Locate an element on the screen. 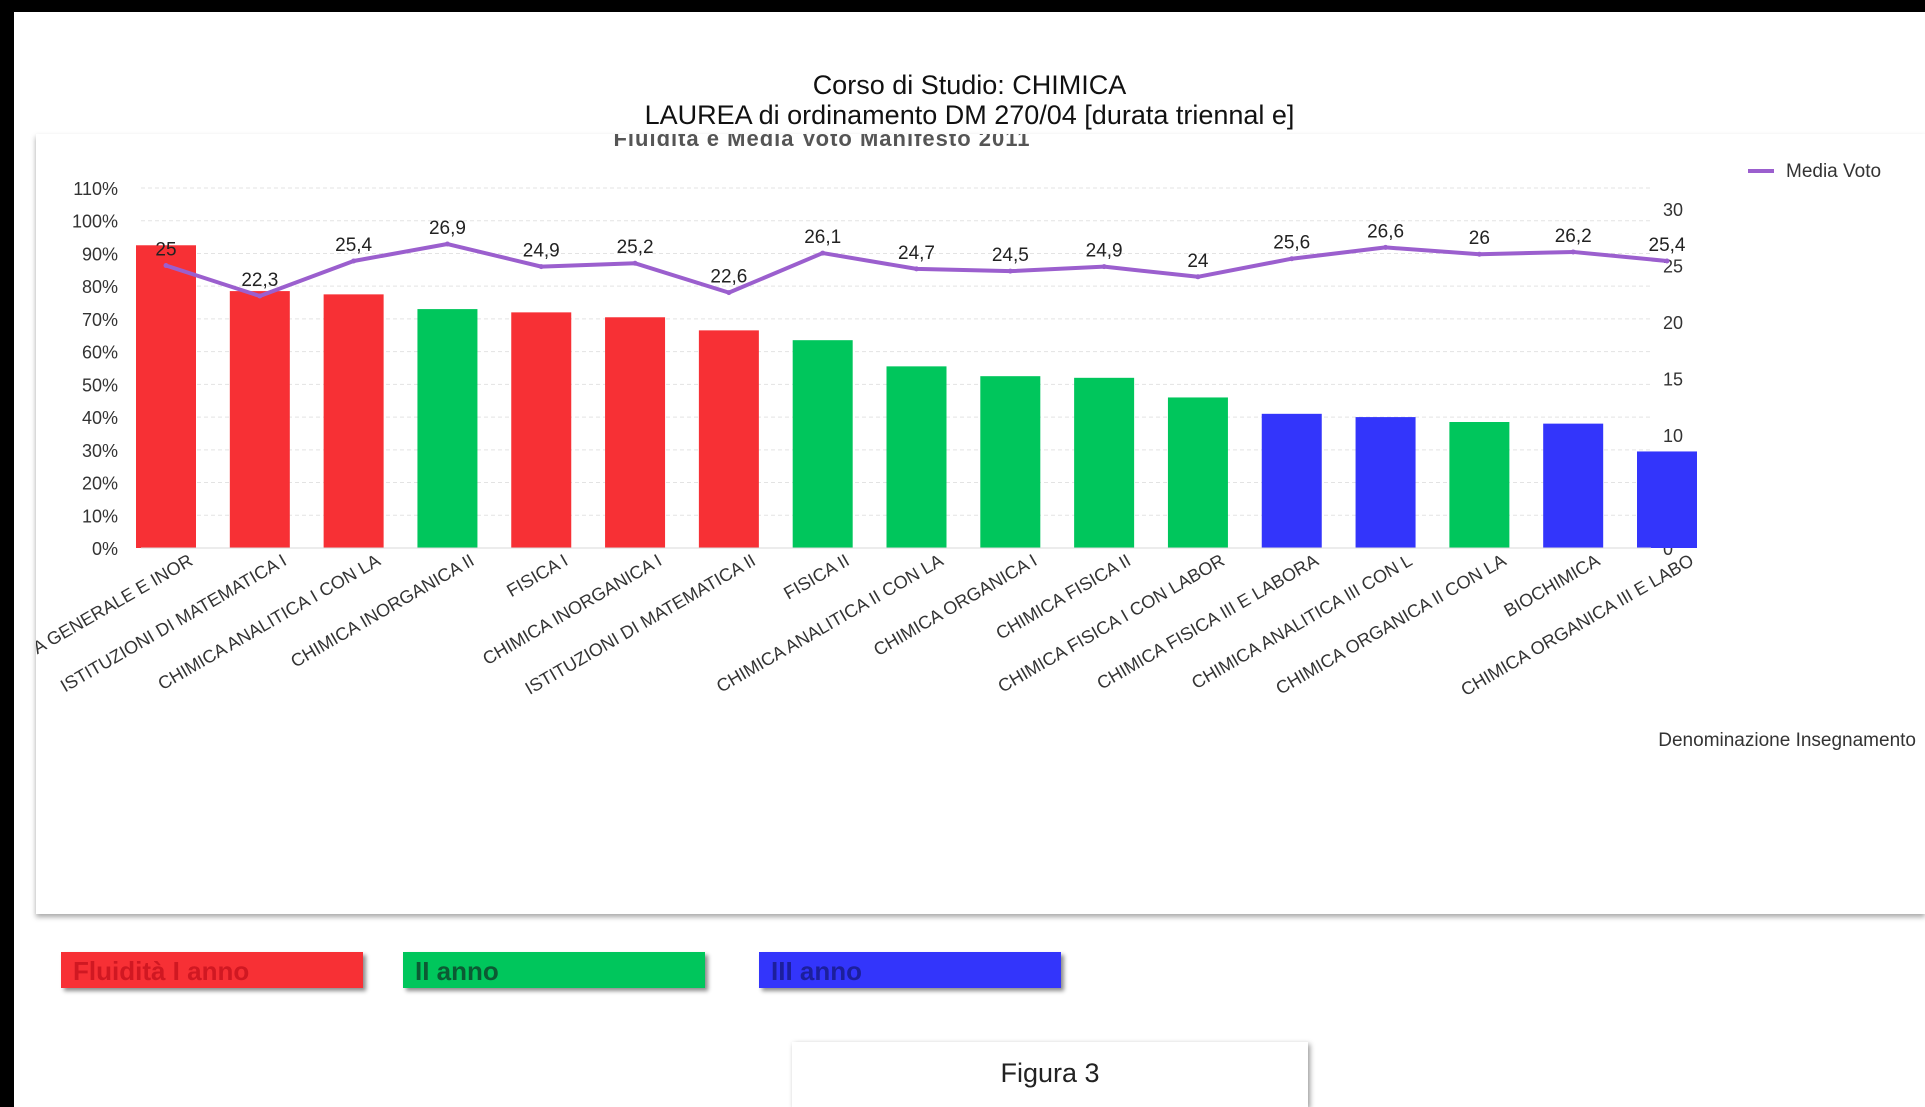  legend-year2: II anno is located at coordinates (554, 970).